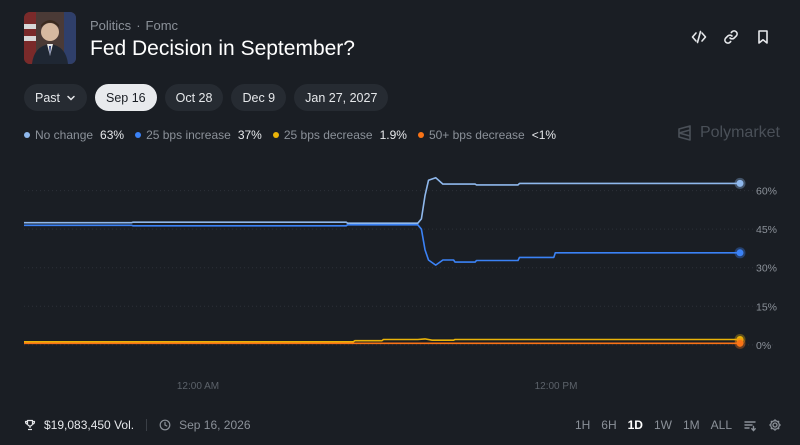 The width and height of the screenshot is (800, 445). I want to click on breadcrumb: Politics · Fomc, so click(134, 25).